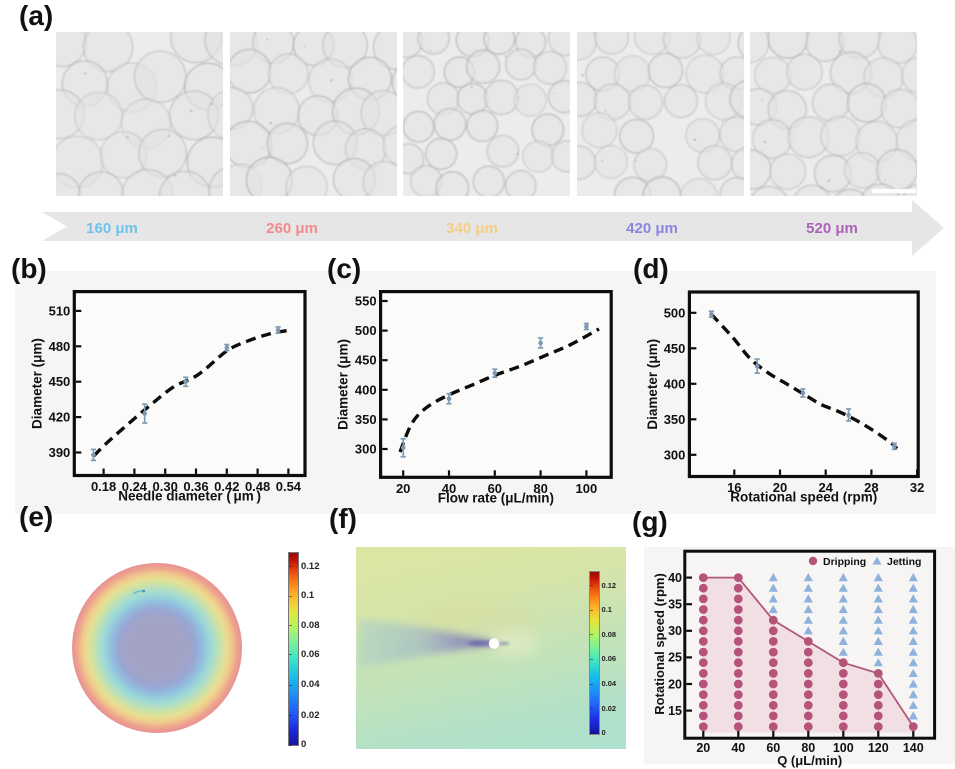 The image size is (955, 769). I want to click on svg-text: Flow rate (μL/min), so click(496, 497).